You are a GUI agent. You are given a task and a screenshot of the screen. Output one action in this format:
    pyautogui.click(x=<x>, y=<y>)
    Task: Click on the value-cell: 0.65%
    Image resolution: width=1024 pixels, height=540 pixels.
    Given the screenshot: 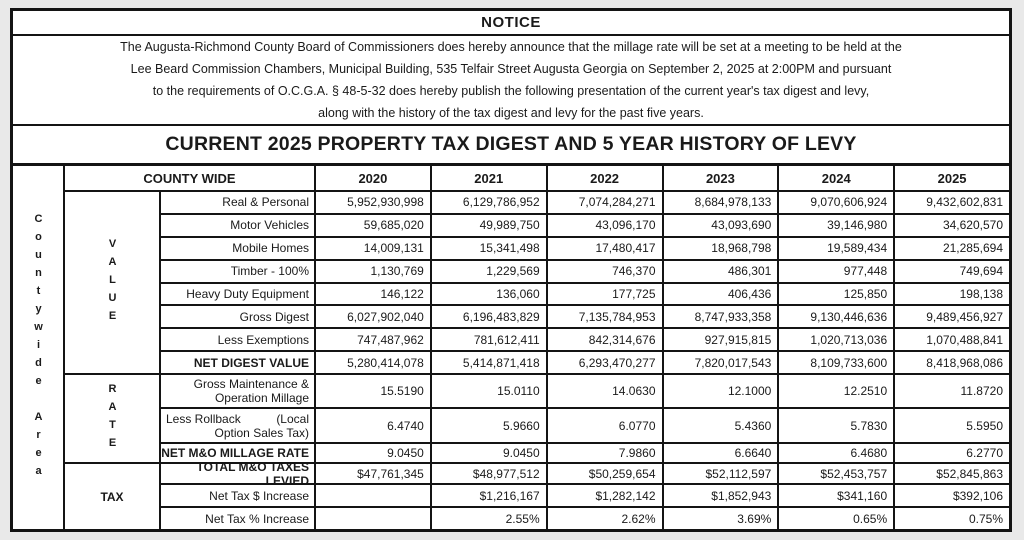 What is the action you would take?
    pyautogui.click(x=836, y=518)
    